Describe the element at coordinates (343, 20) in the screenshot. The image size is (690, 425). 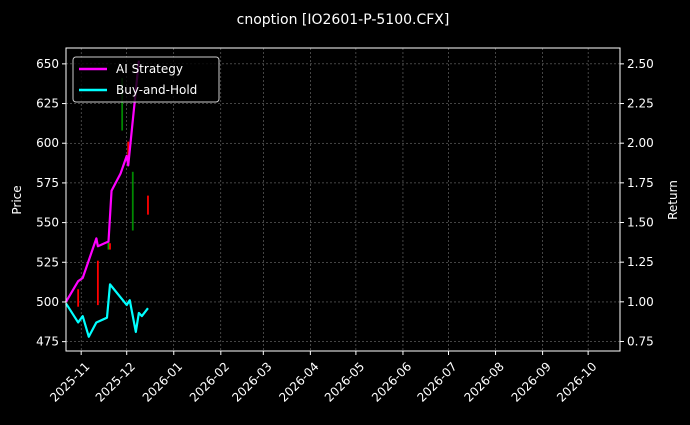
I see `chart-title: cnoption [IO2601-P-5100.CFX]` at that location.